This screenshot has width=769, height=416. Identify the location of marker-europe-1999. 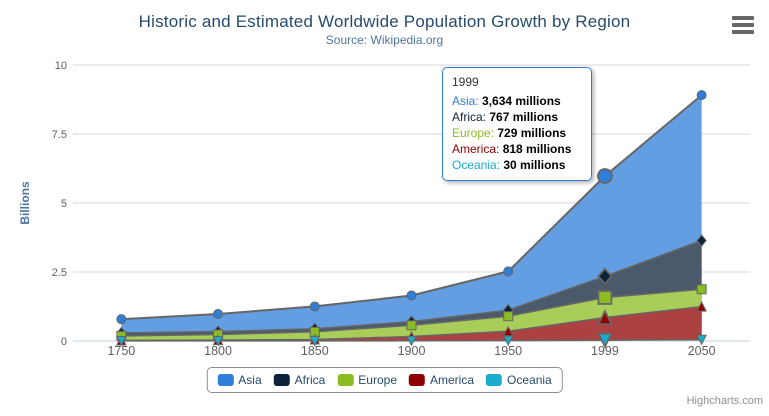
(605, 297).